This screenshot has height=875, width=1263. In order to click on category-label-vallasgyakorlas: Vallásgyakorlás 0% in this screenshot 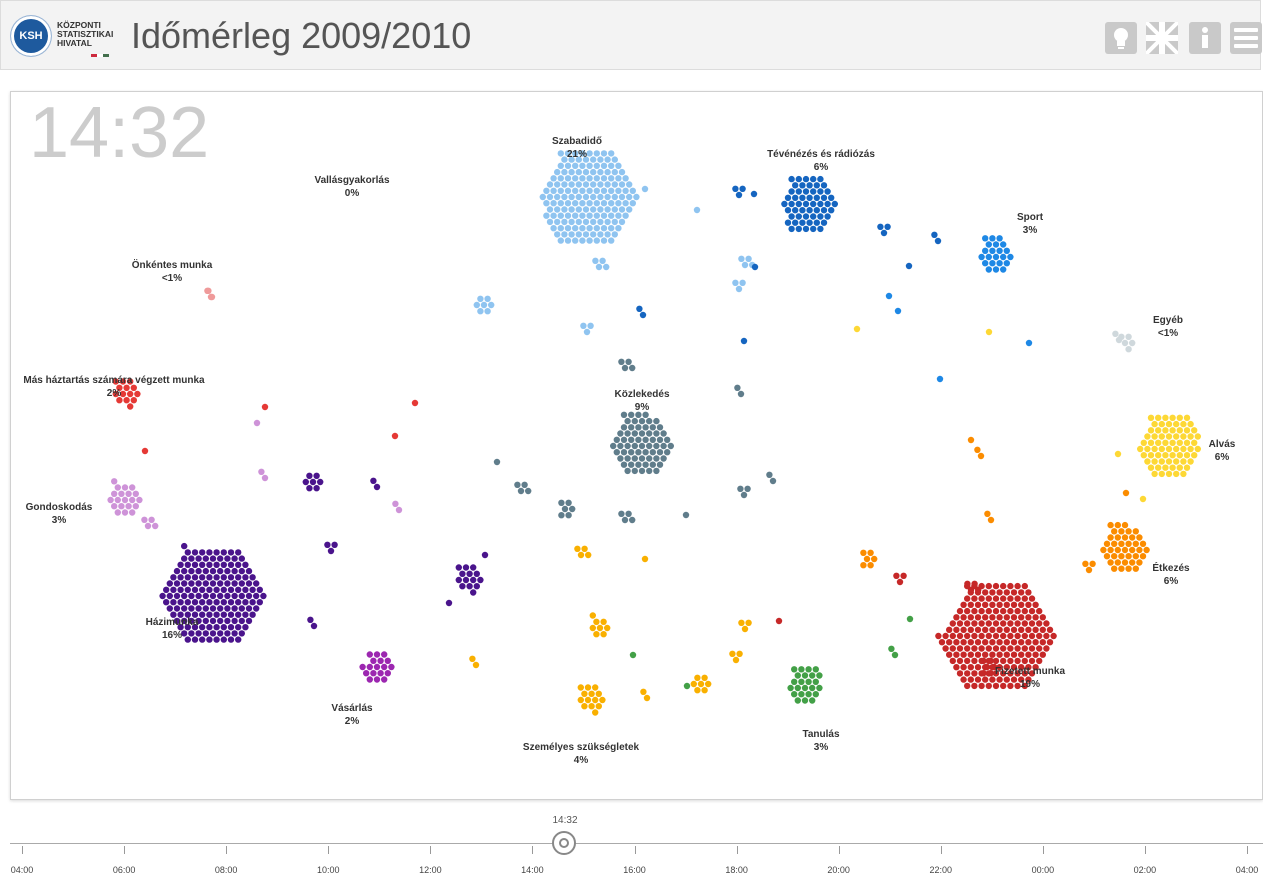, I will do `click(351, 187)`.